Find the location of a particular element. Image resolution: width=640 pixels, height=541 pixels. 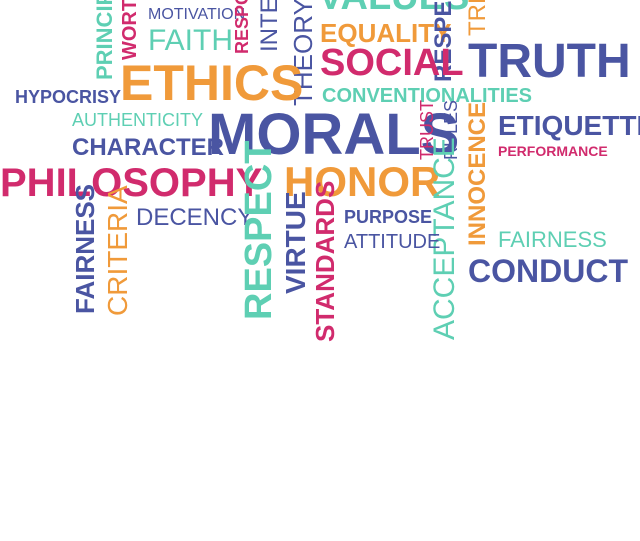

word-integ-fragment: INTEG is located at coordinates (269, 26).